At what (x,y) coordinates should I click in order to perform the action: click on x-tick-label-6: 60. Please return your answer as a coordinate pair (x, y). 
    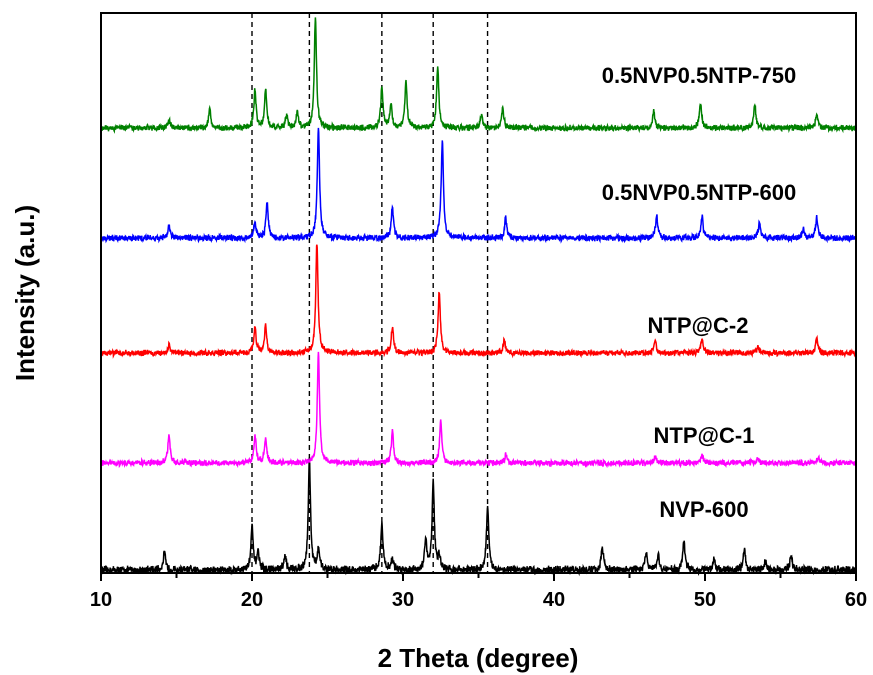
    Looking at the image, I should click on (856, 600).